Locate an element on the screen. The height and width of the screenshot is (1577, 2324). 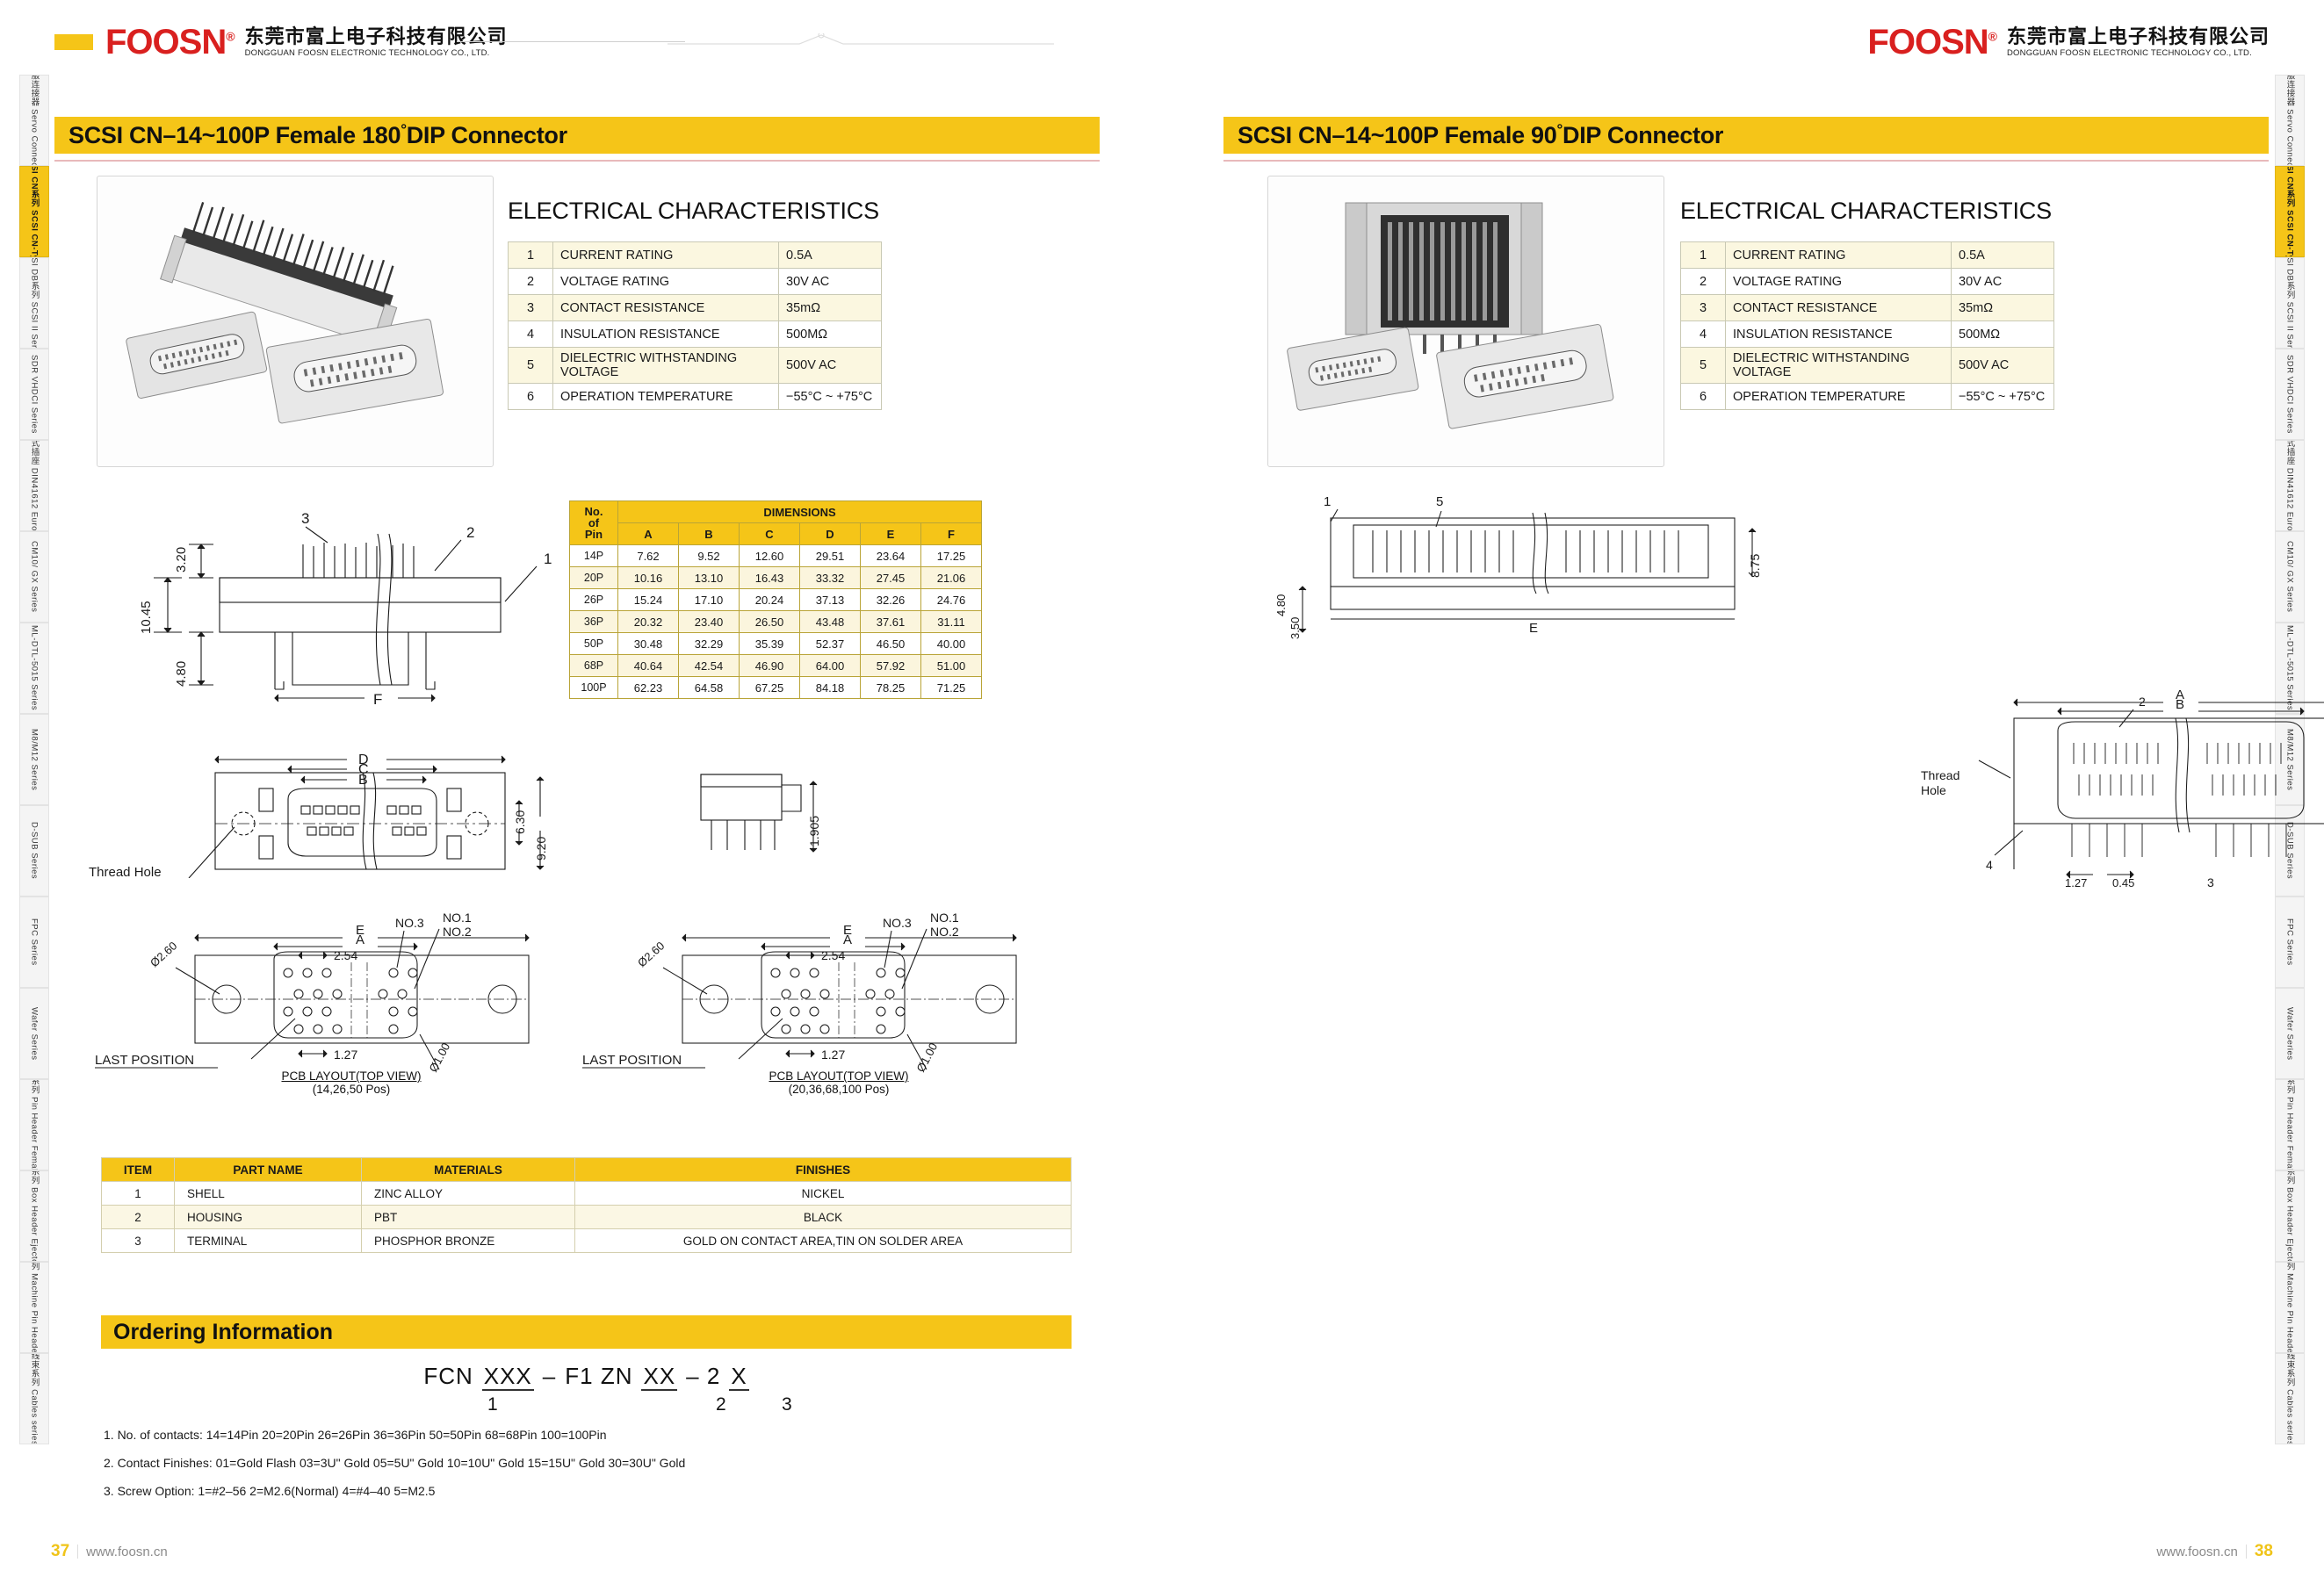
pcb-dim-2-54: 2.54 is located at coordinates (833, 955).